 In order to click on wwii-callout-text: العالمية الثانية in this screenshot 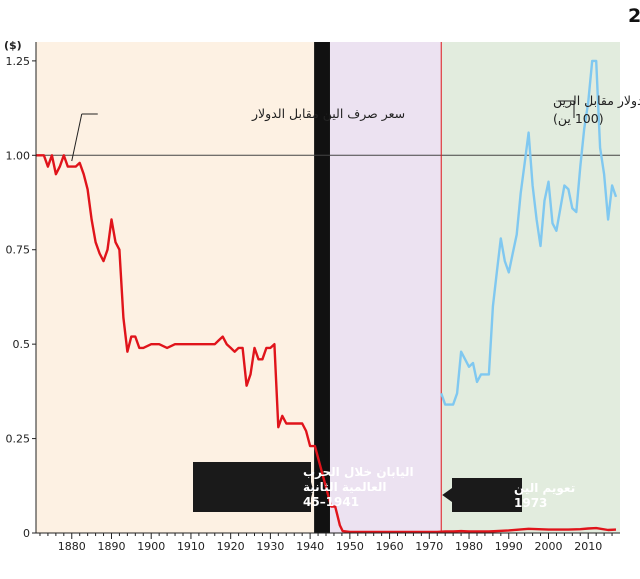, I will do `click(345, 487)`.